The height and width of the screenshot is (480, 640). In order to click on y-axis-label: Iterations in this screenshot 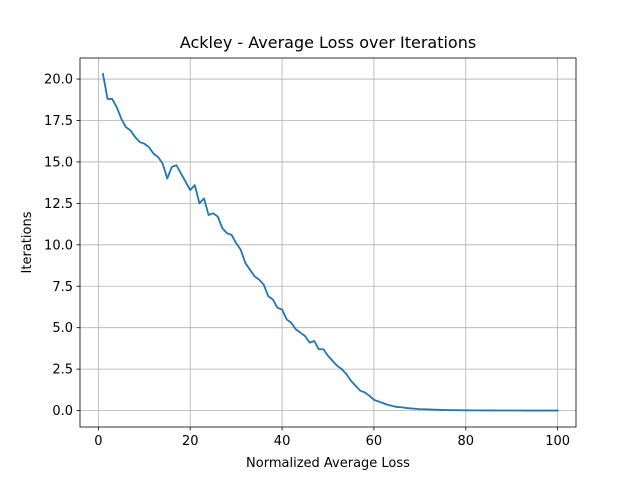, I will do `click(27, 242)`.